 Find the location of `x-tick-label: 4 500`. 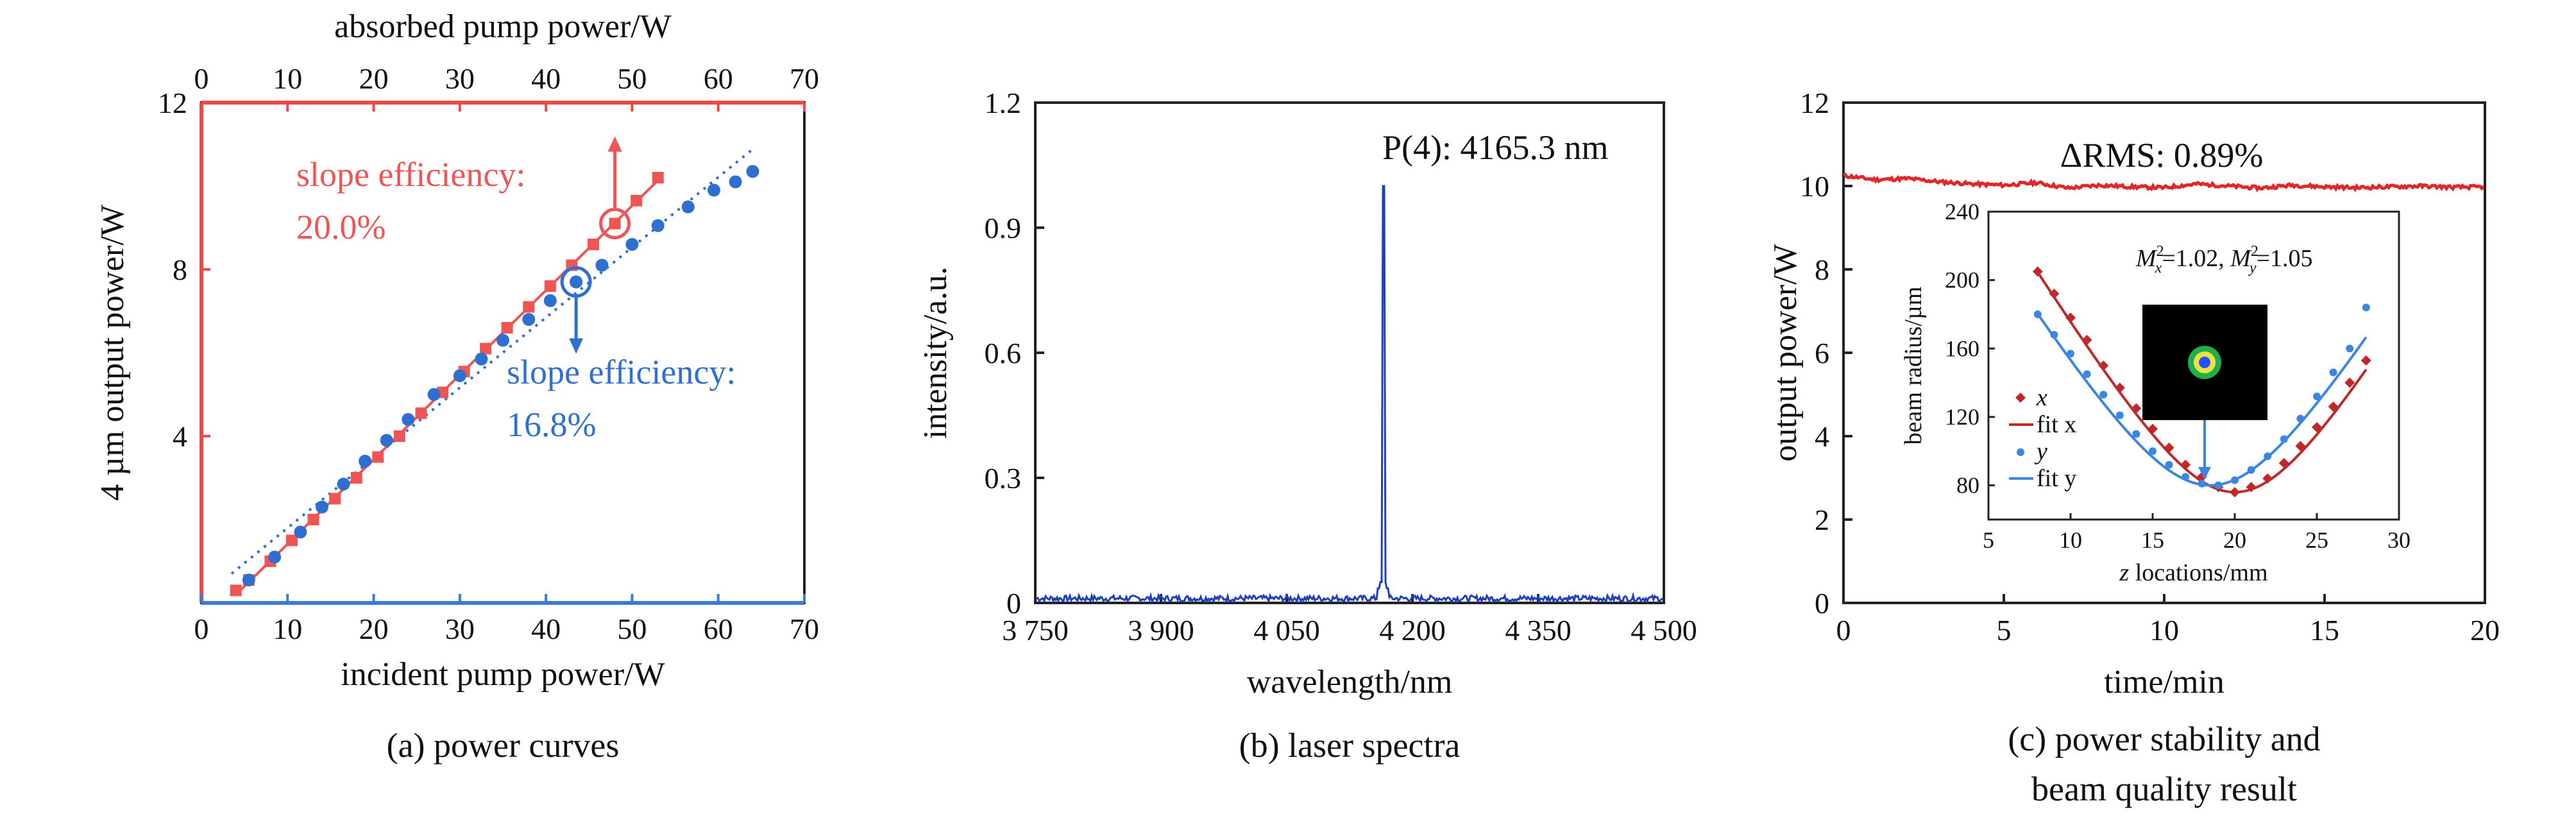

x-tick-label: 4 500 is located at coordinates (1664, 630).